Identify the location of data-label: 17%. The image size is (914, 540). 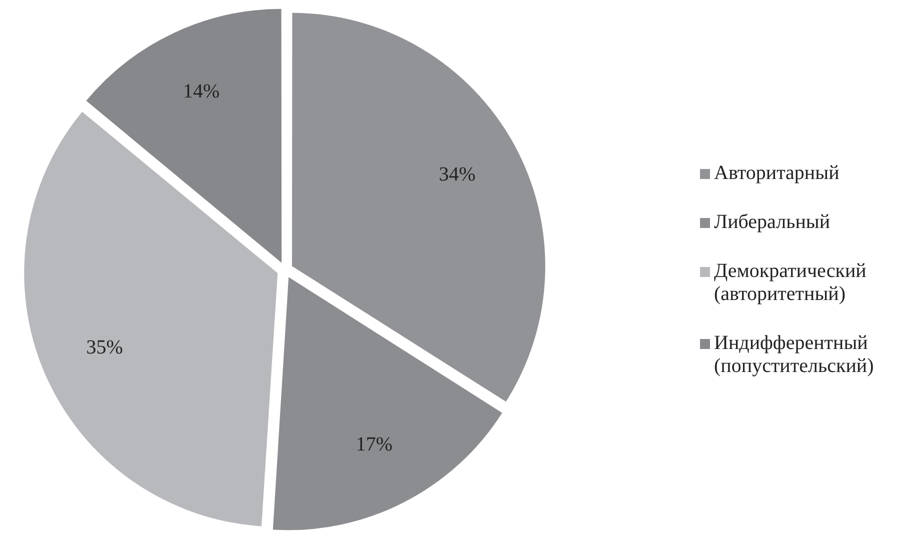
(374, 444).